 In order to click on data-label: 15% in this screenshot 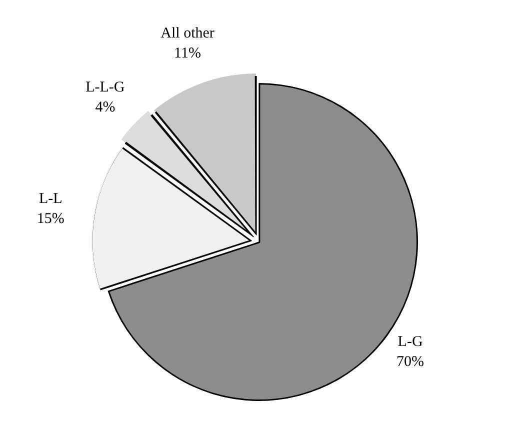, I will do `click(50, 218)`.